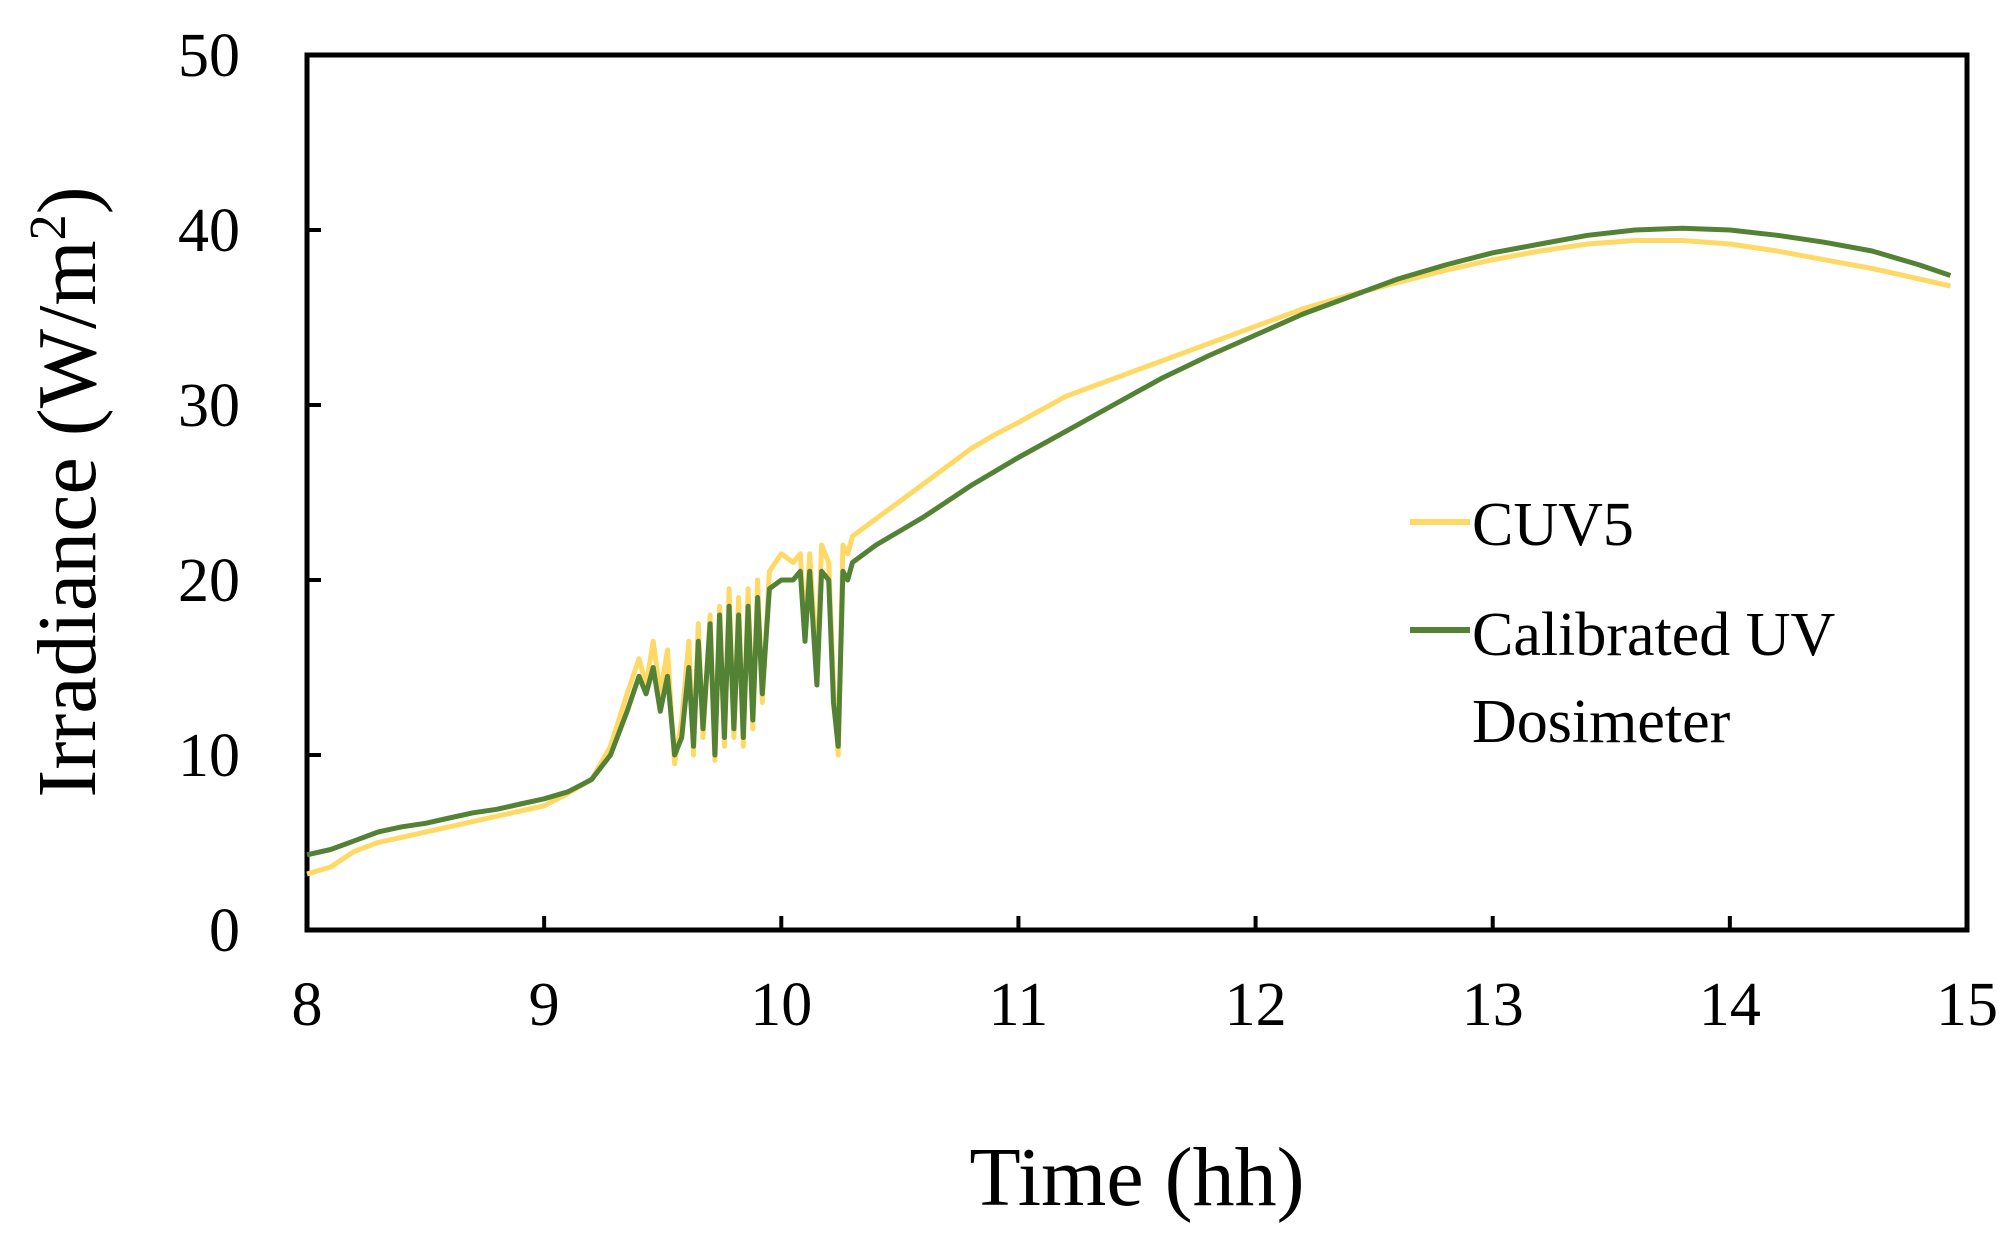  What do you see at coordinates (209, 756) in the screenshot?
I see `y-tick-label: 10` at bounding box center [209, 756].